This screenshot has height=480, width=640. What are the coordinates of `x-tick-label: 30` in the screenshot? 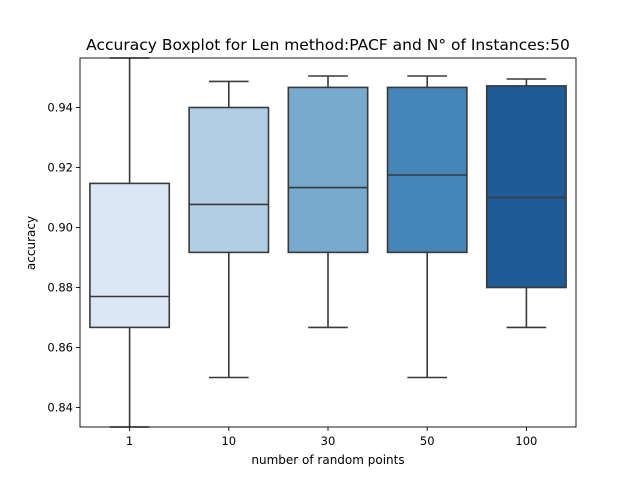 It's located at (328, 441).